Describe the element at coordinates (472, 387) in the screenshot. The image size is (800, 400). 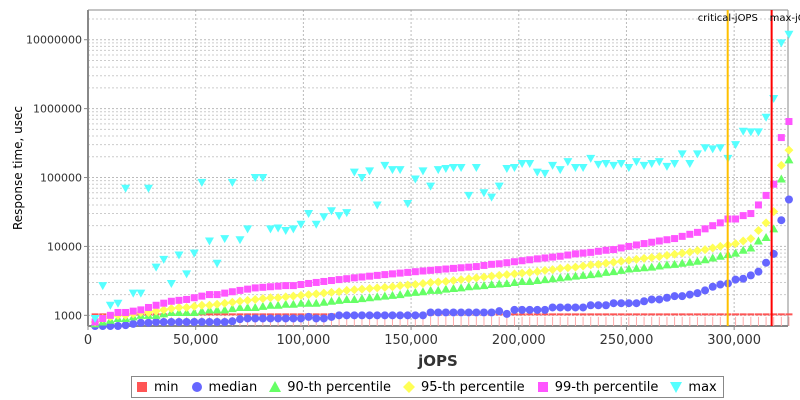
I see `legend-label: 95-th percentile` at that location.